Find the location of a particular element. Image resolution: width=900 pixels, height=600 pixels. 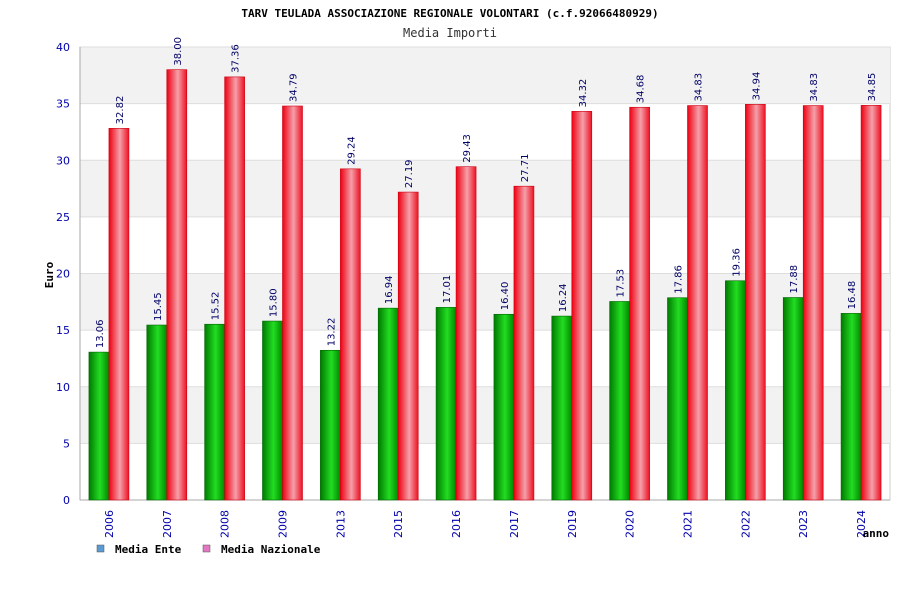

x-tick-label: 2015 is located at coordinates (398, 524).